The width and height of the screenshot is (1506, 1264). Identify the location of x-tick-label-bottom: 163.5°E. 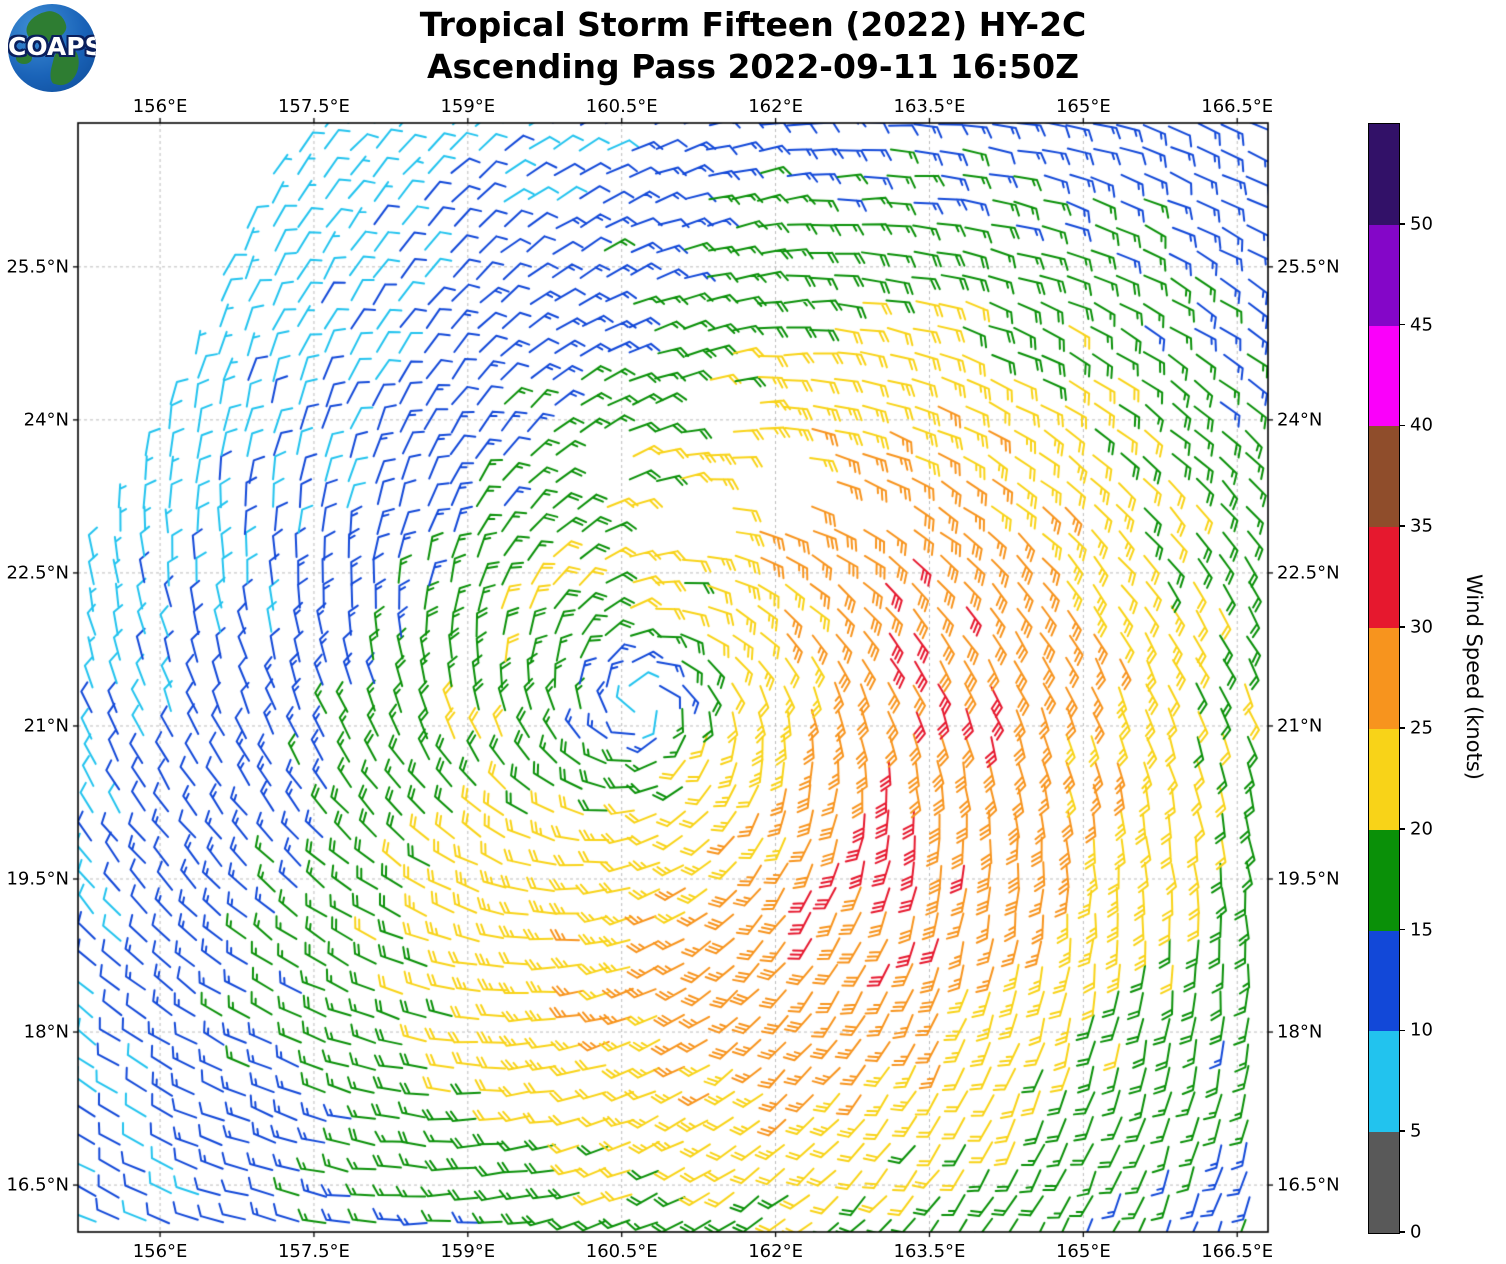
(929, 1251).